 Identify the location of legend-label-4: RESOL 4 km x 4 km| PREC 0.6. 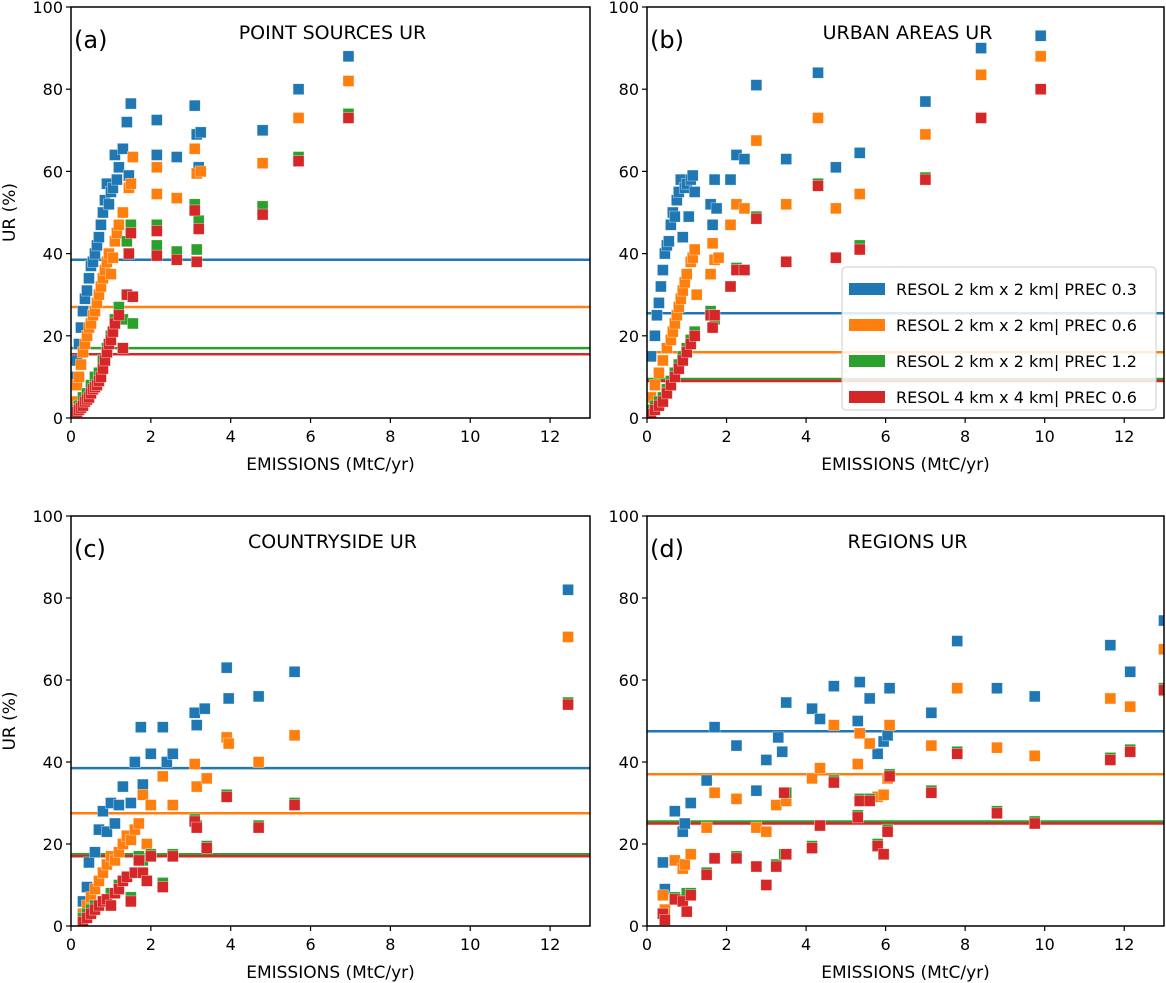
(1016, 397).